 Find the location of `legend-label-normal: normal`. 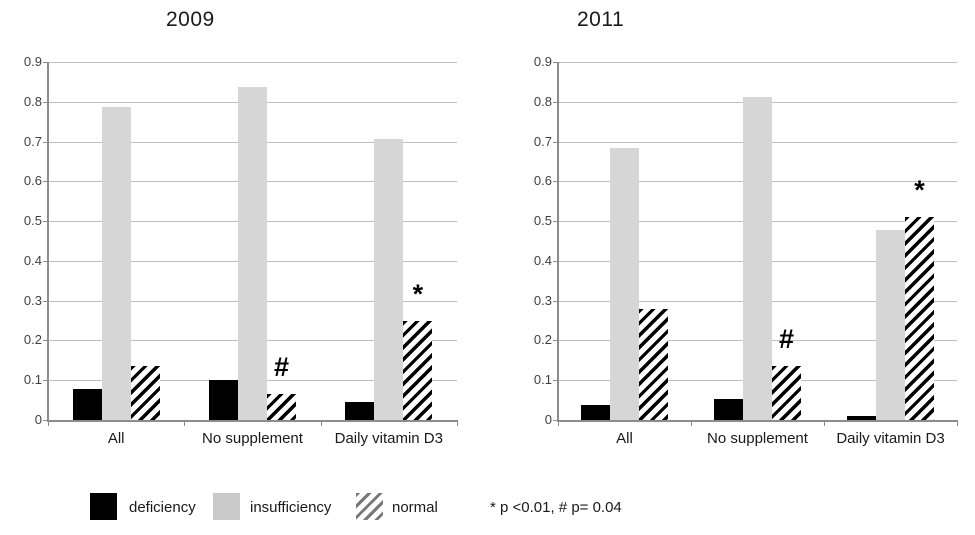

legend-label-normal: normal is located at coordinates (415, 507).